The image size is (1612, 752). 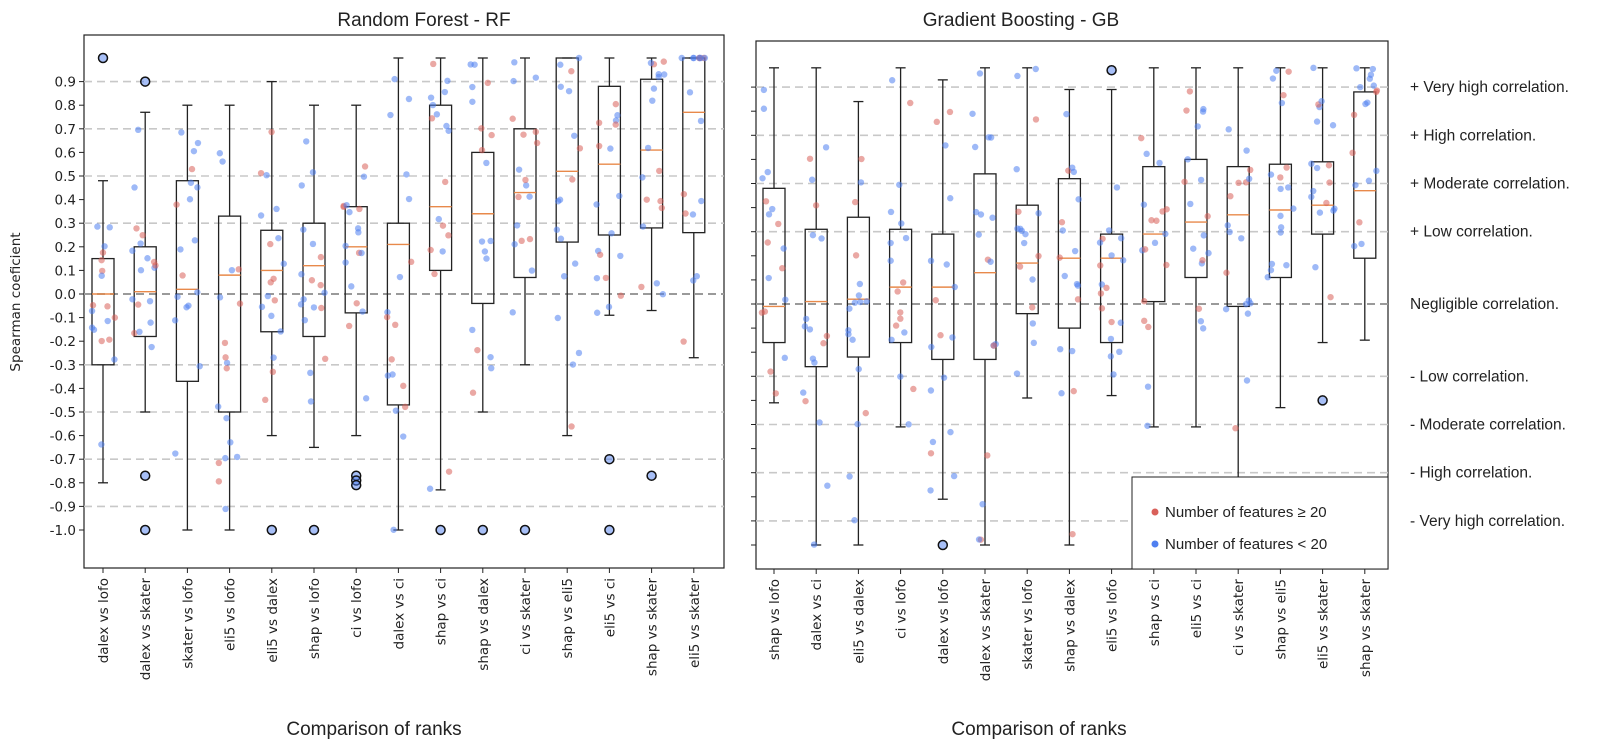 What do you see at coordinates (65, 153) in the screenshot?
I see `rf-ytick-label-3: 0.6` at bounding box center [65, 153].